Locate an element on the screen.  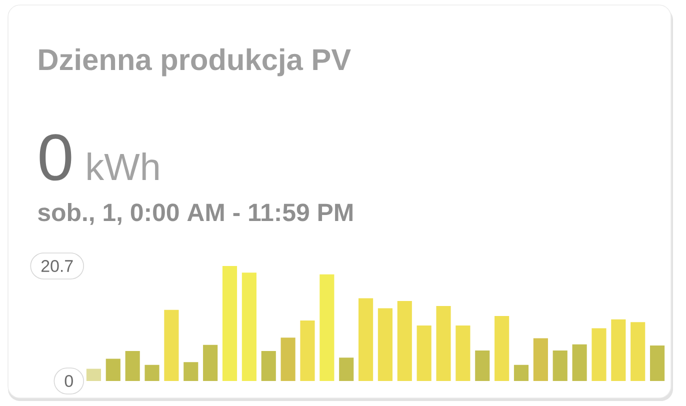
text: kWh is located at coordinates (123, 166).